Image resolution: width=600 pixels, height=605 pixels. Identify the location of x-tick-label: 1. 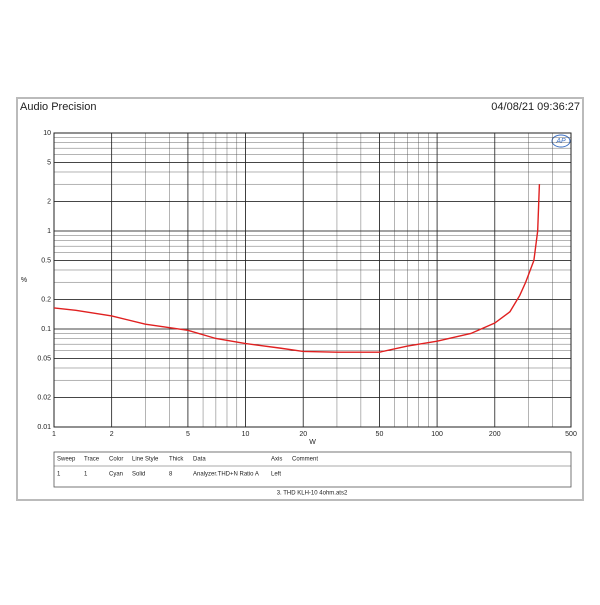
(54, 434).